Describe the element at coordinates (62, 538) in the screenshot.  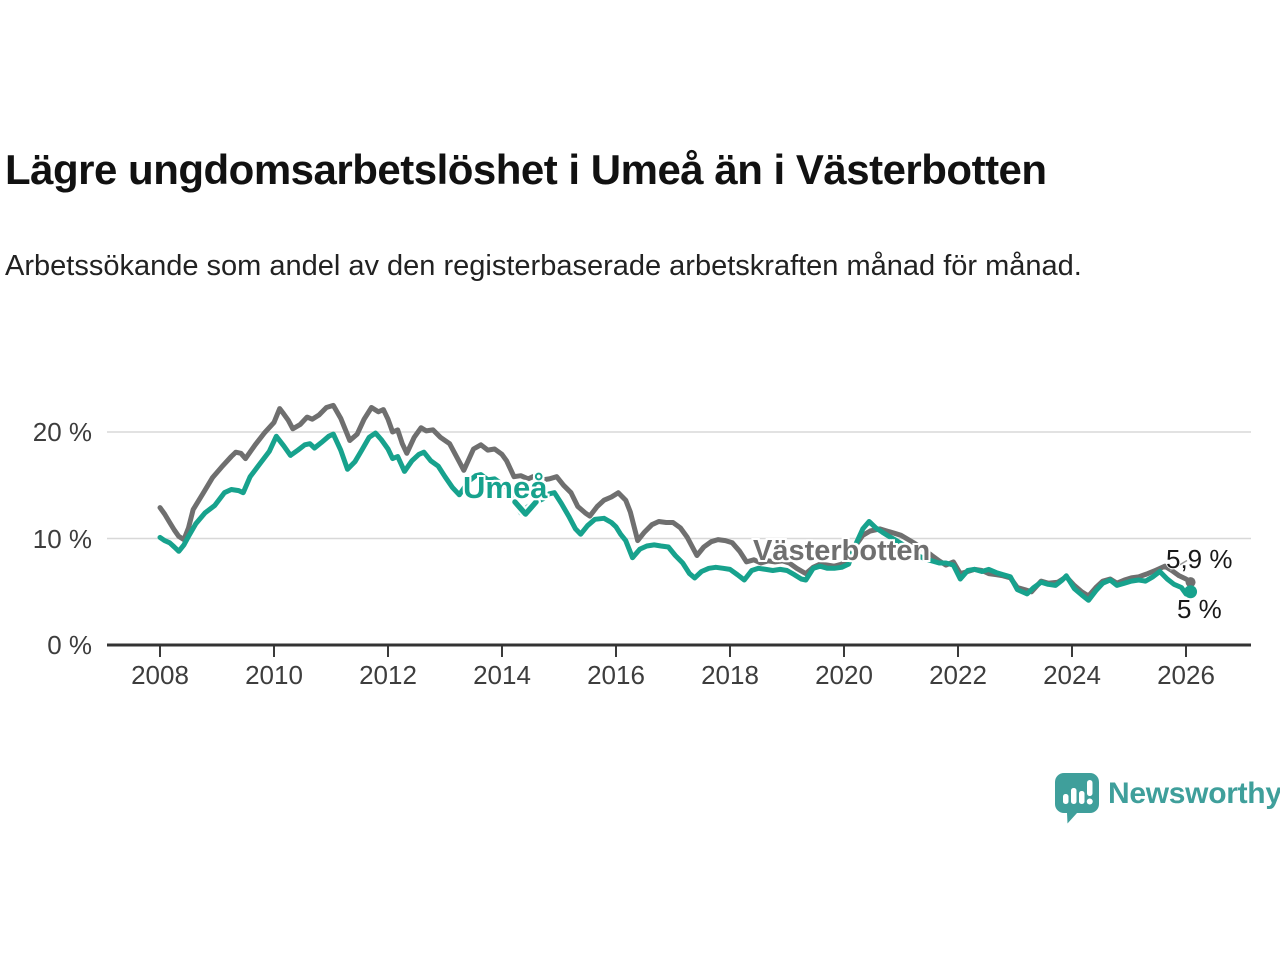
I see `y-axis-label: 10 %` at that location.